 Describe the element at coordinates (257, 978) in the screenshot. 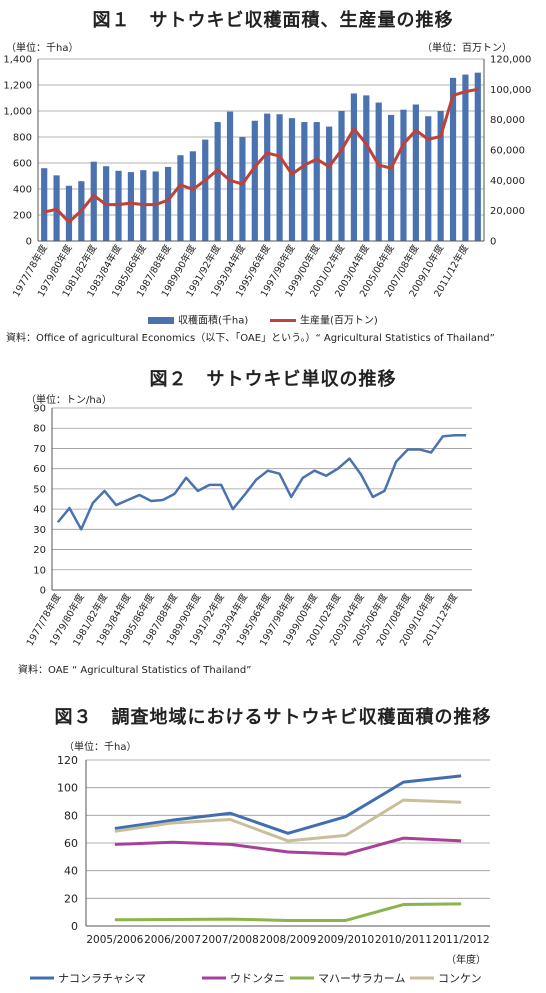

I see `legend-label: ウドンタニ` at that location.